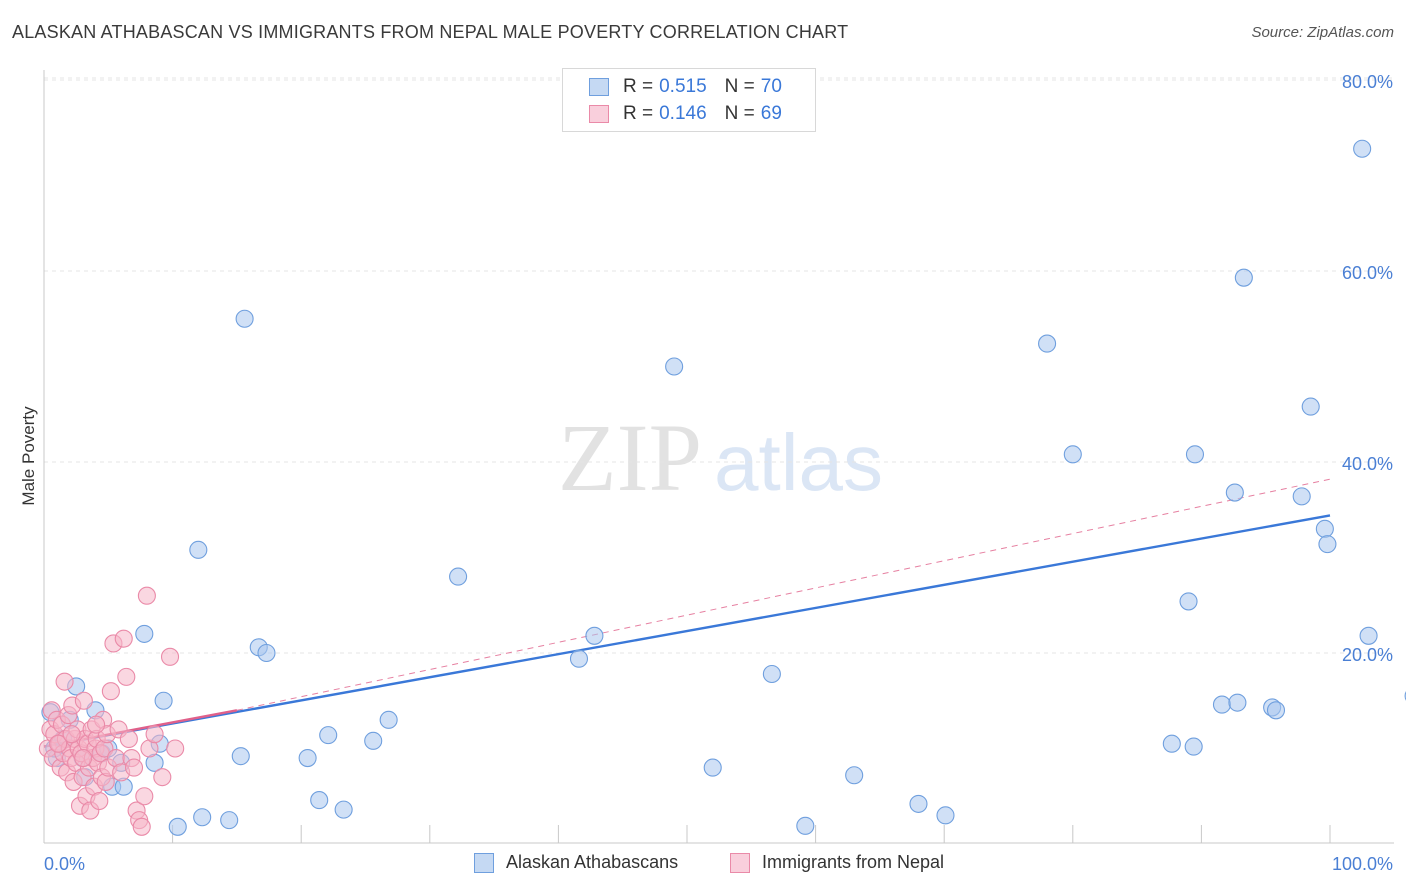 This screenshot has width=1406, height=892. I want to click on x-tick-label-100: 100.0%, so click(1362, 864).